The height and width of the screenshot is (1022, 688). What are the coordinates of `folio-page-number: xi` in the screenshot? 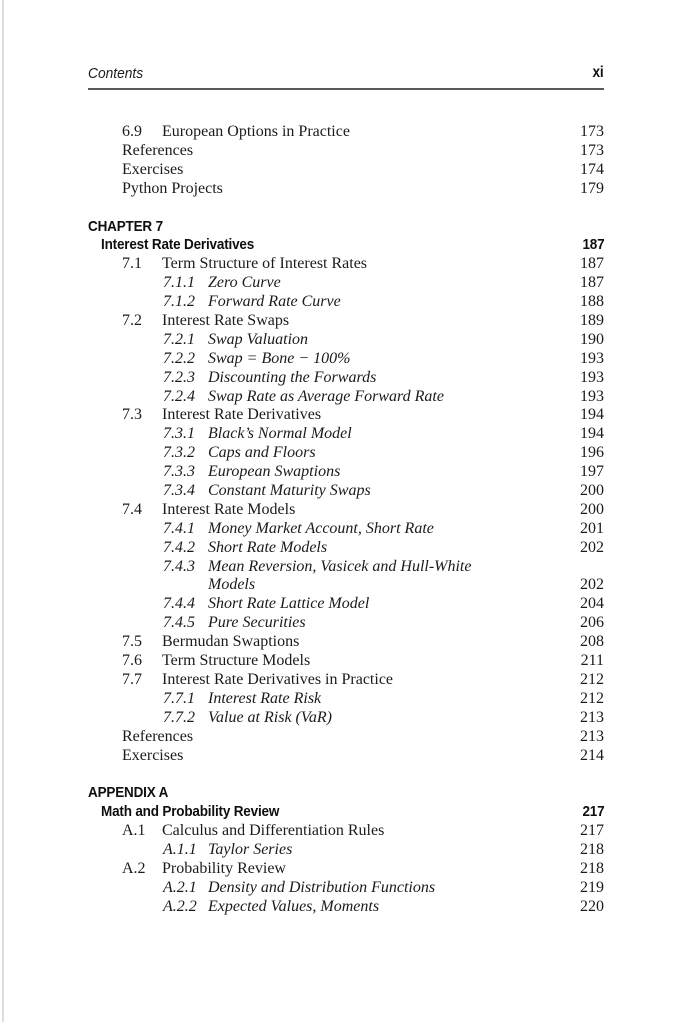 It's located at (598, 72).